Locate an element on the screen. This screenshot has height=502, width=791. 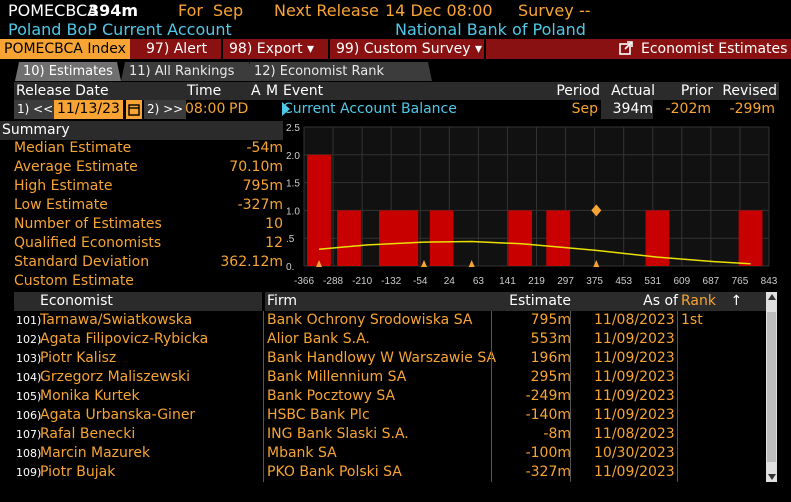
rank-label: Rank is located at coordinates (698, 301).